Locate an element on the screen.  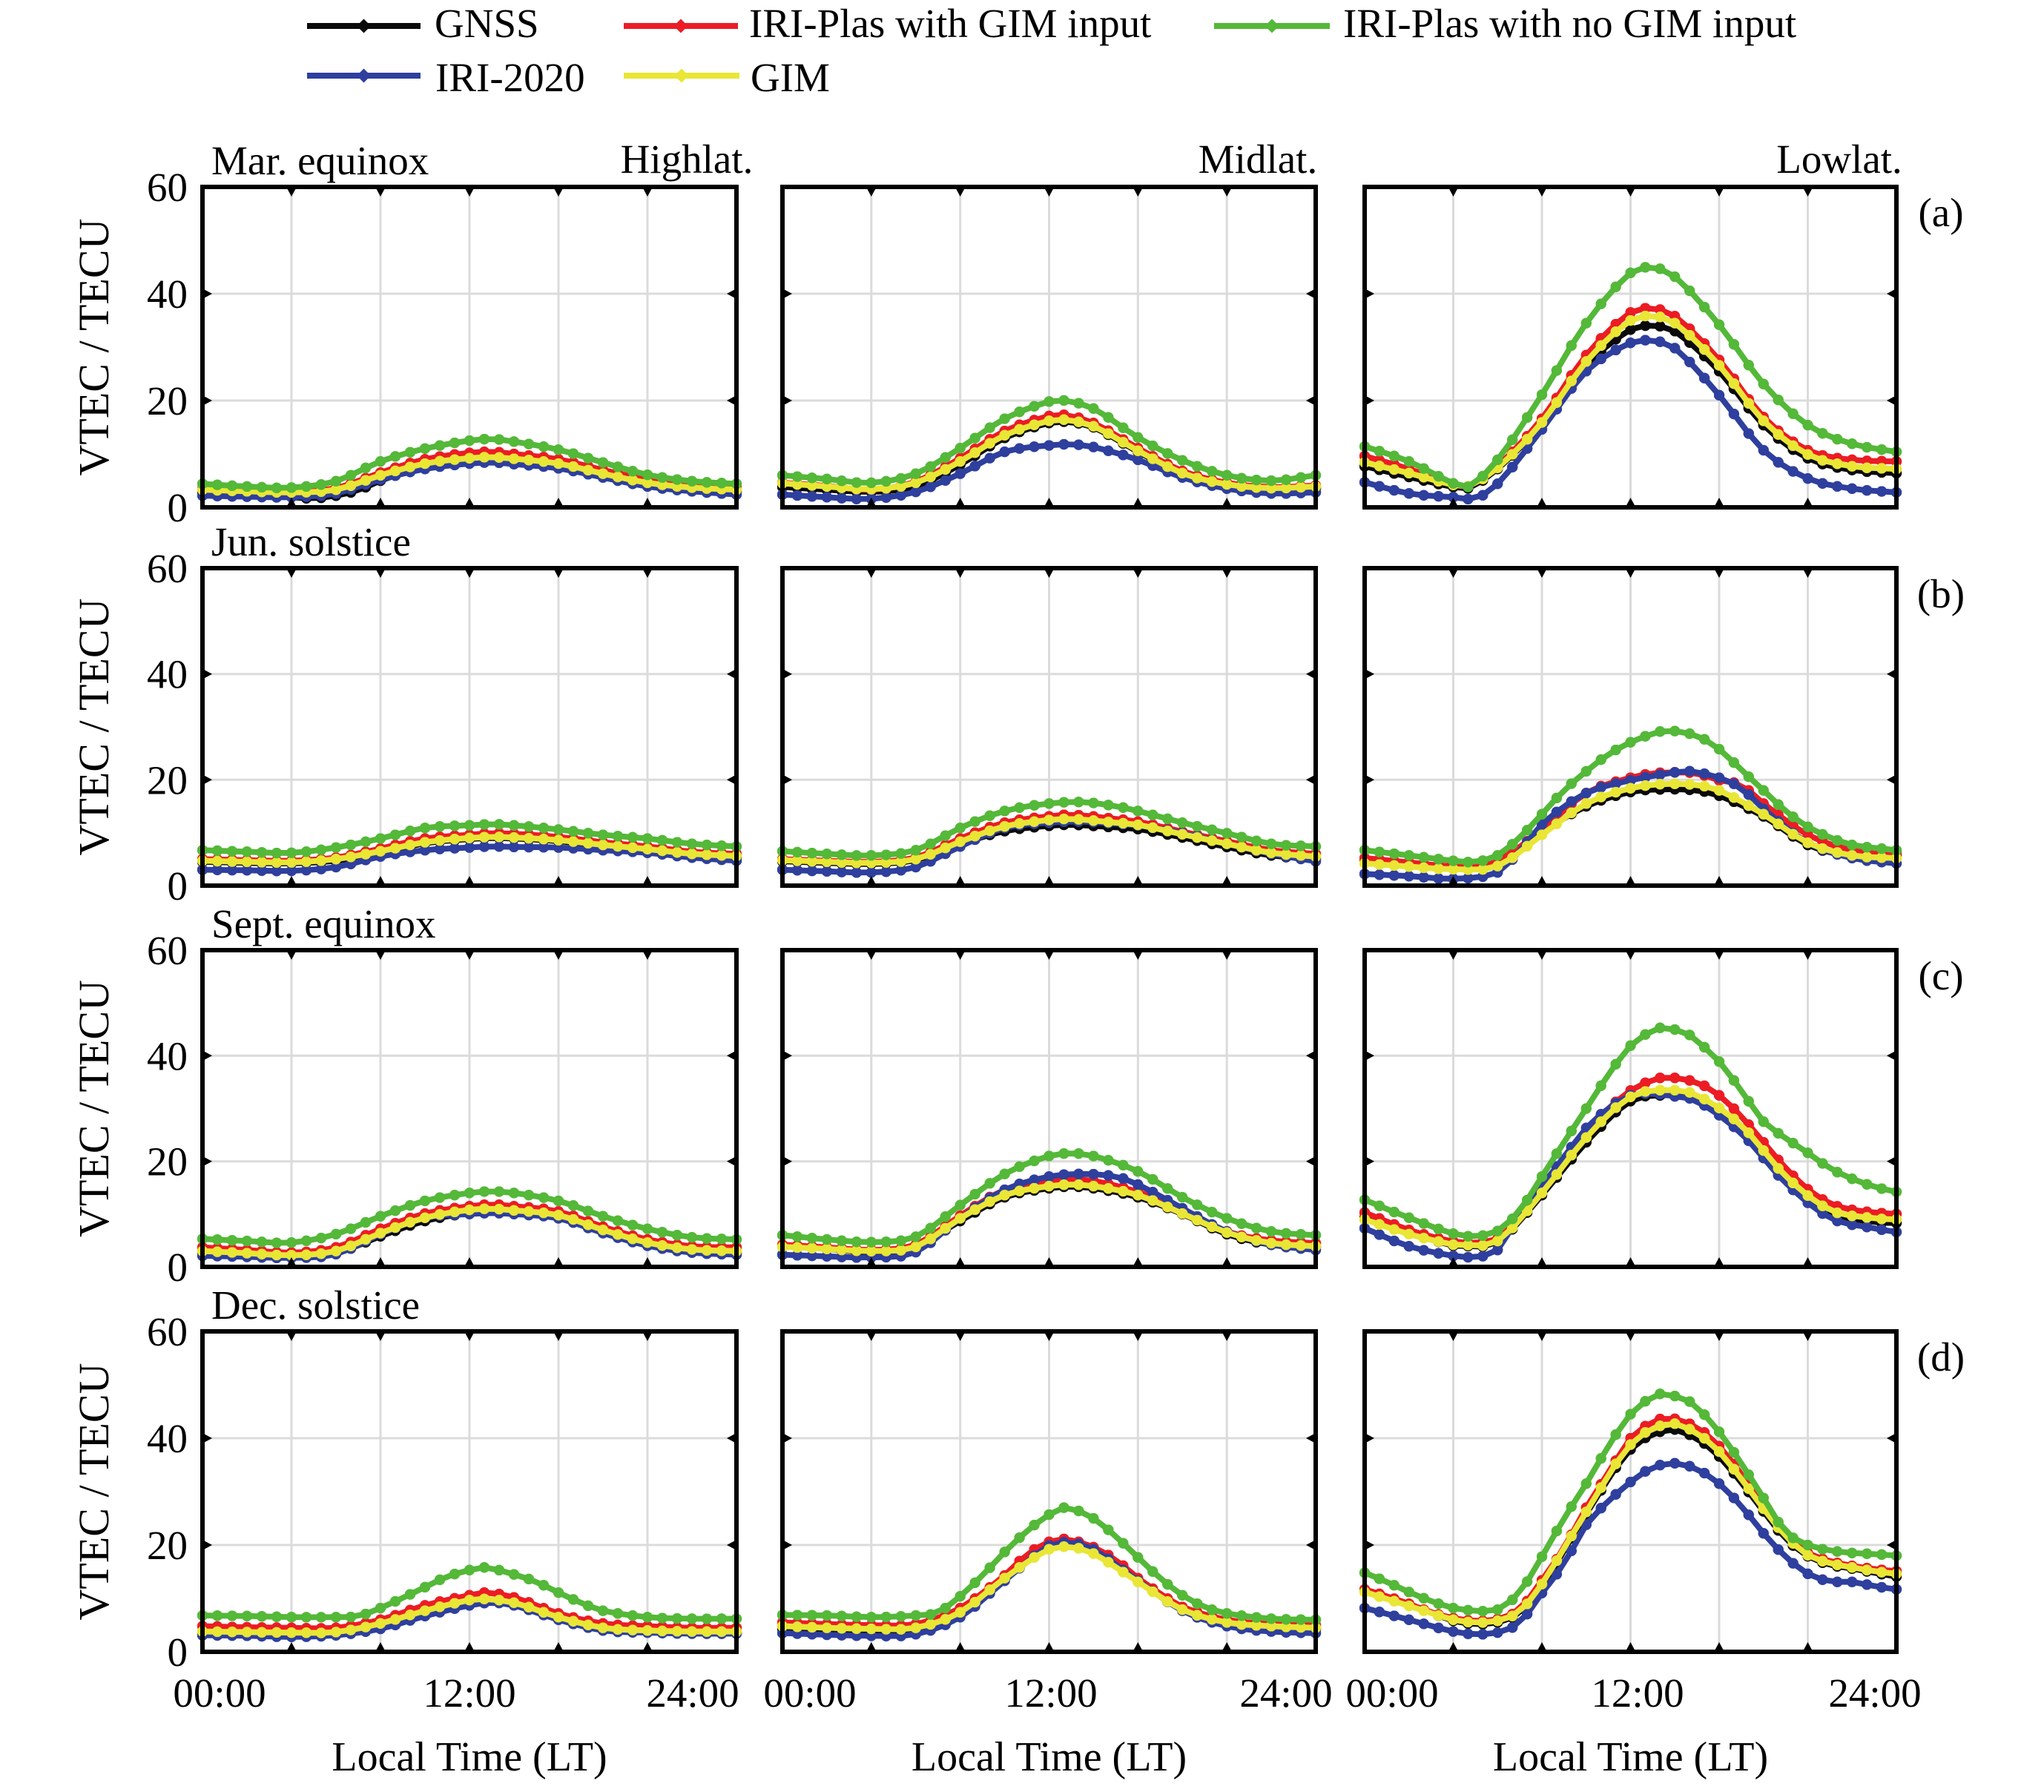
svg-text: Jun. solstice is located at coordinates (311, 542).